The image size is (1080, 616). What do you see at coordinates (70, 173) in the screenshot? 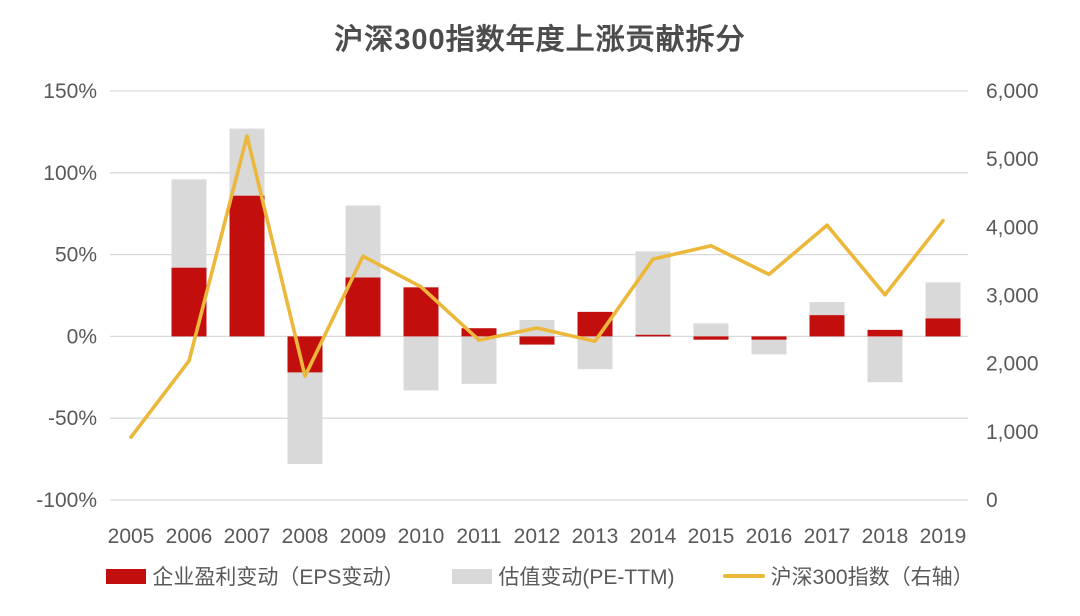
I see `left-axis-tick-label: 100%` at bounding box center [70, 173].